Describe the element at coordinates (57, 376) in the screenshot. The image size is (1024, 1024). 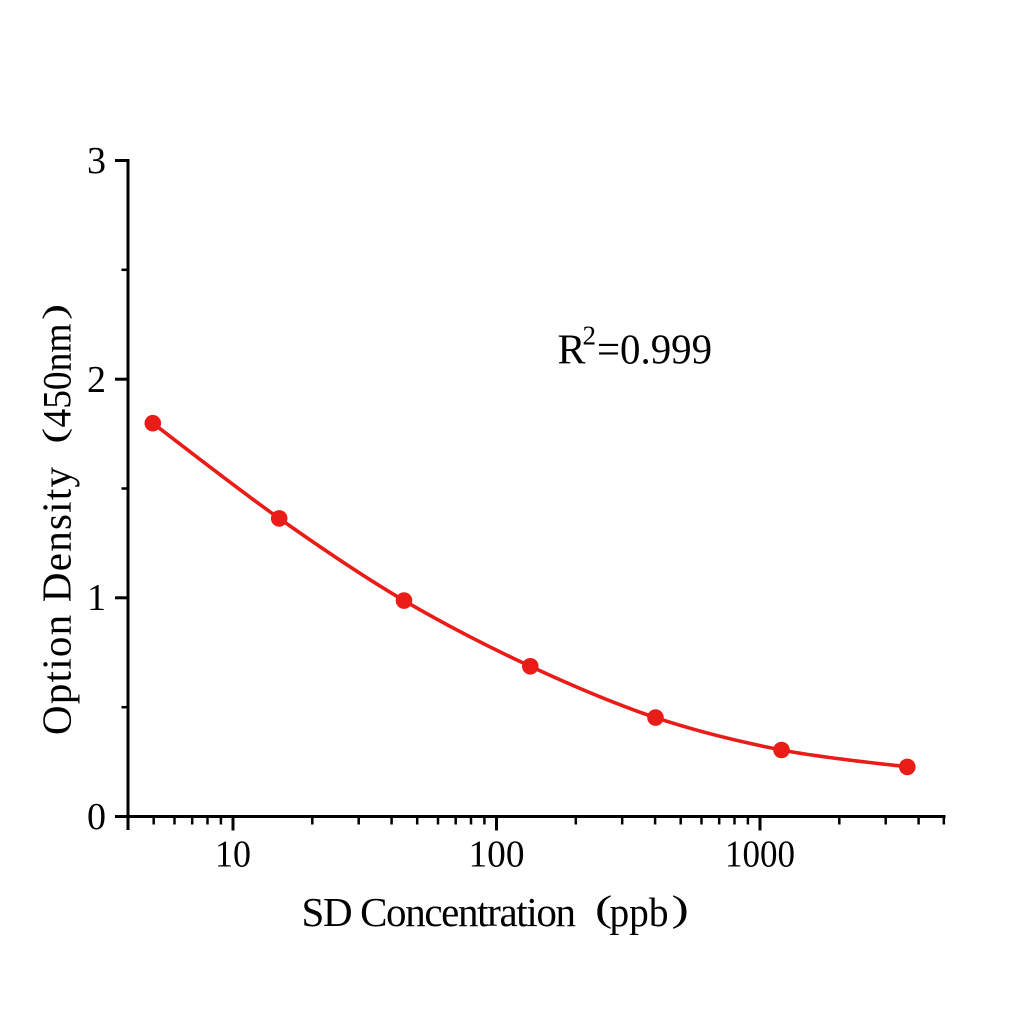
I see `svg-text: 450nm` at that location.